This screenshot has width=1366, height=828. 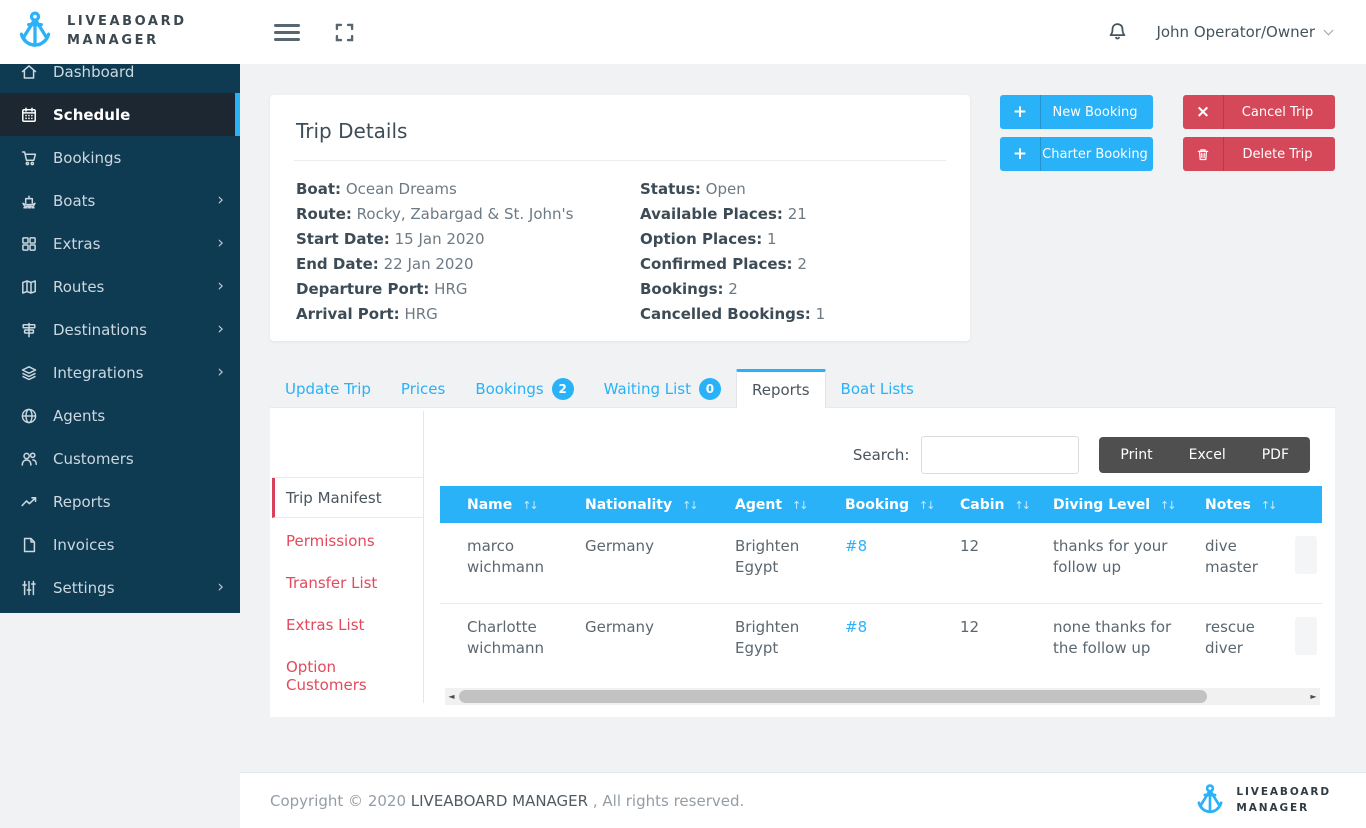 What do you see at coordinates (120, 544) in the screenshot?
I see `sidebar-item-invoices: Invoices` at bounding box center [120, 544].